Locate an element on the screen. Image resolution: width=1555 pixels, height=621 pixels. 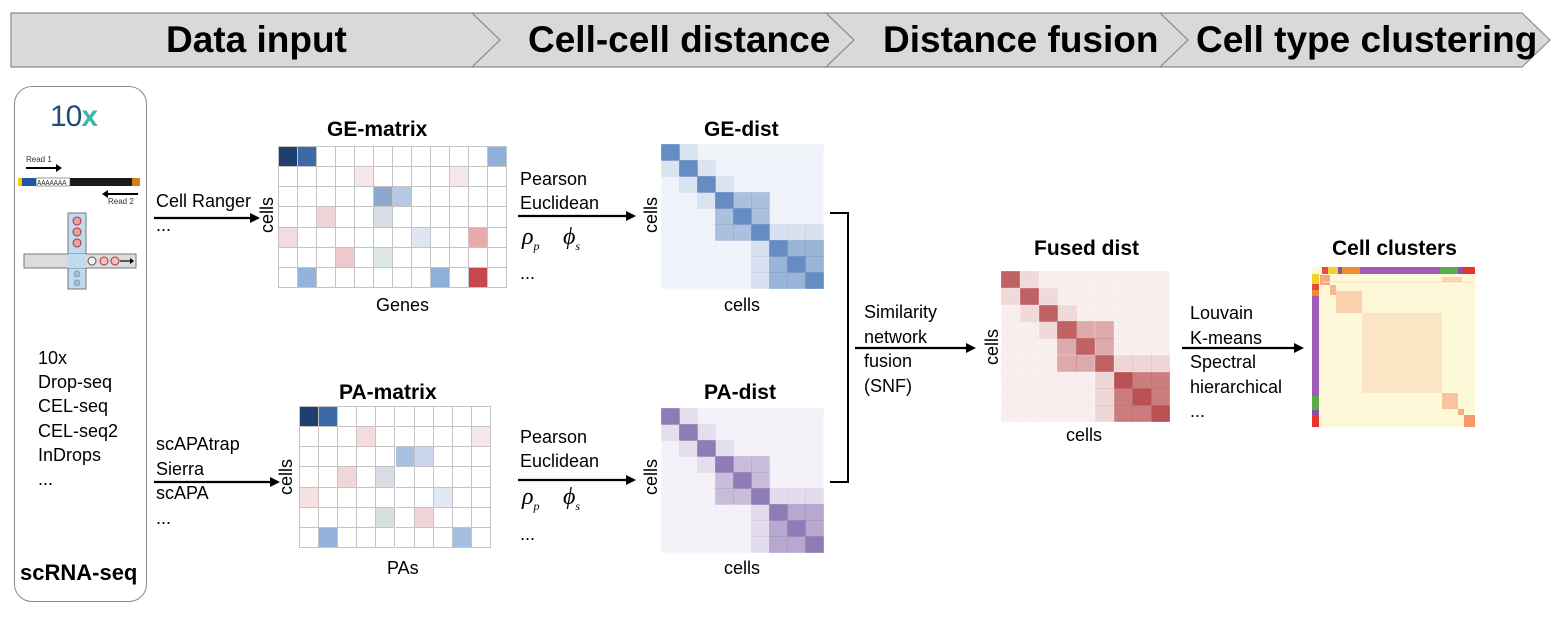
cluster-method-line: K-means is located at coordinates (1226, 337).